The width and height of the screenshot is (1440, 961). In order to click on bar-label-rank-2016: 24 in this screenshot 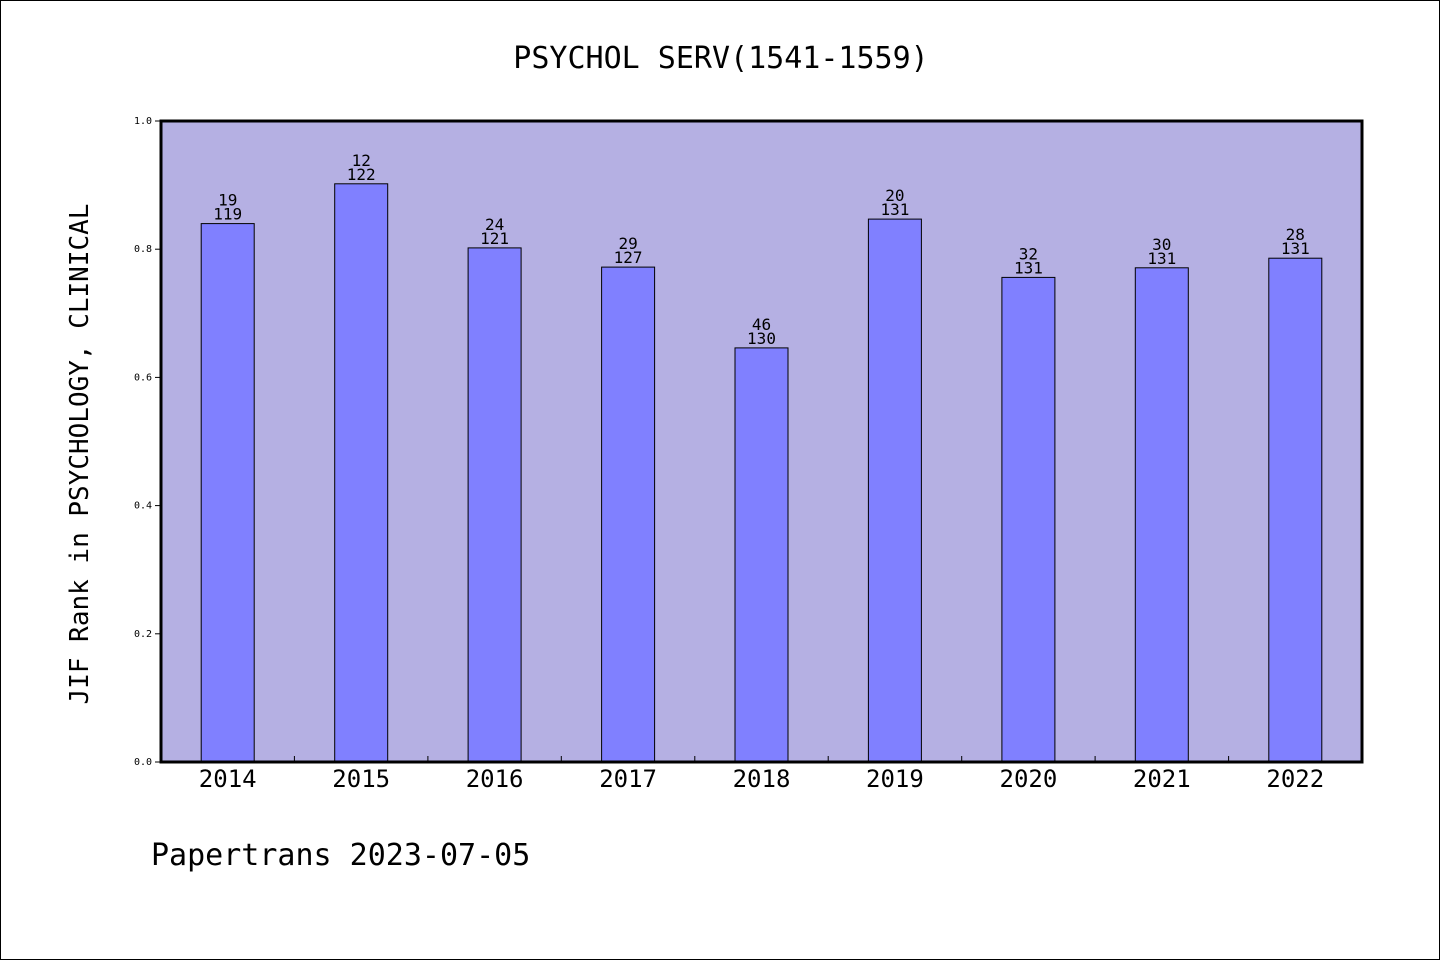, I will do `click(494, 224)`.